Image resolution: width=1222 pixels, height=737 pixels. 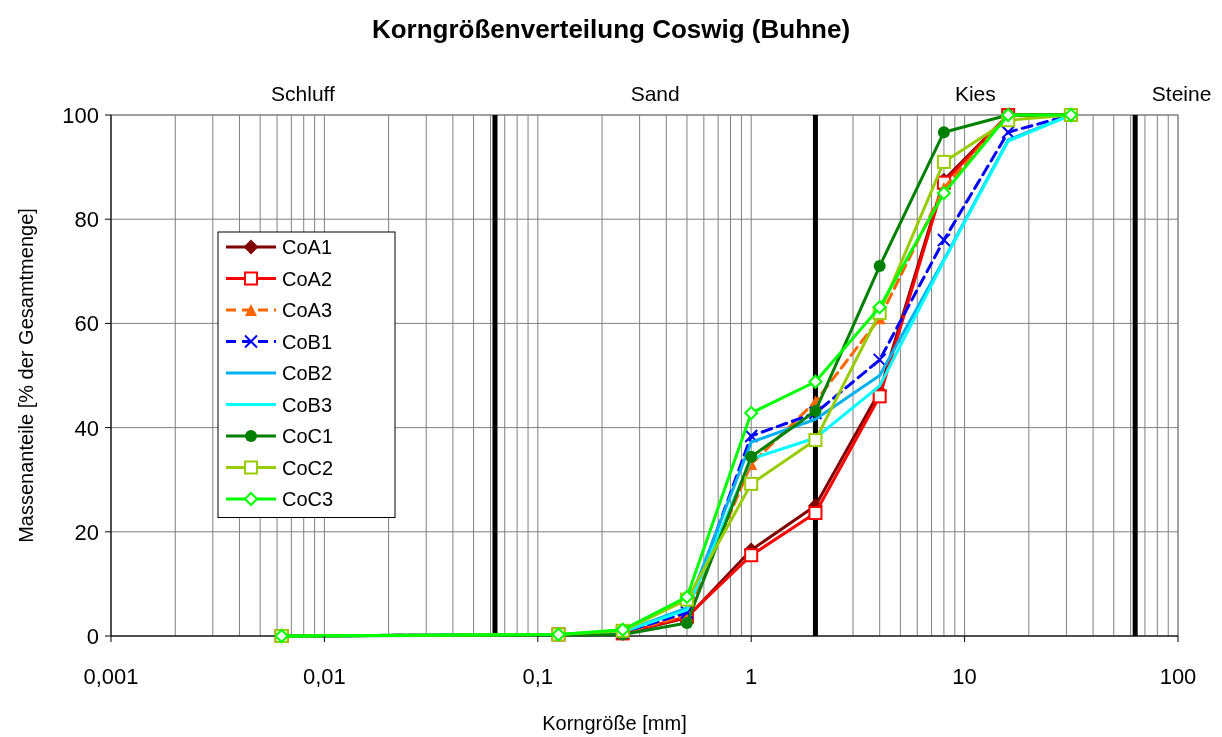 What do you see at coordinates (86, 324) in the screenshot?
I see `y-tick-label: 60` at bounding box center [86, 324].